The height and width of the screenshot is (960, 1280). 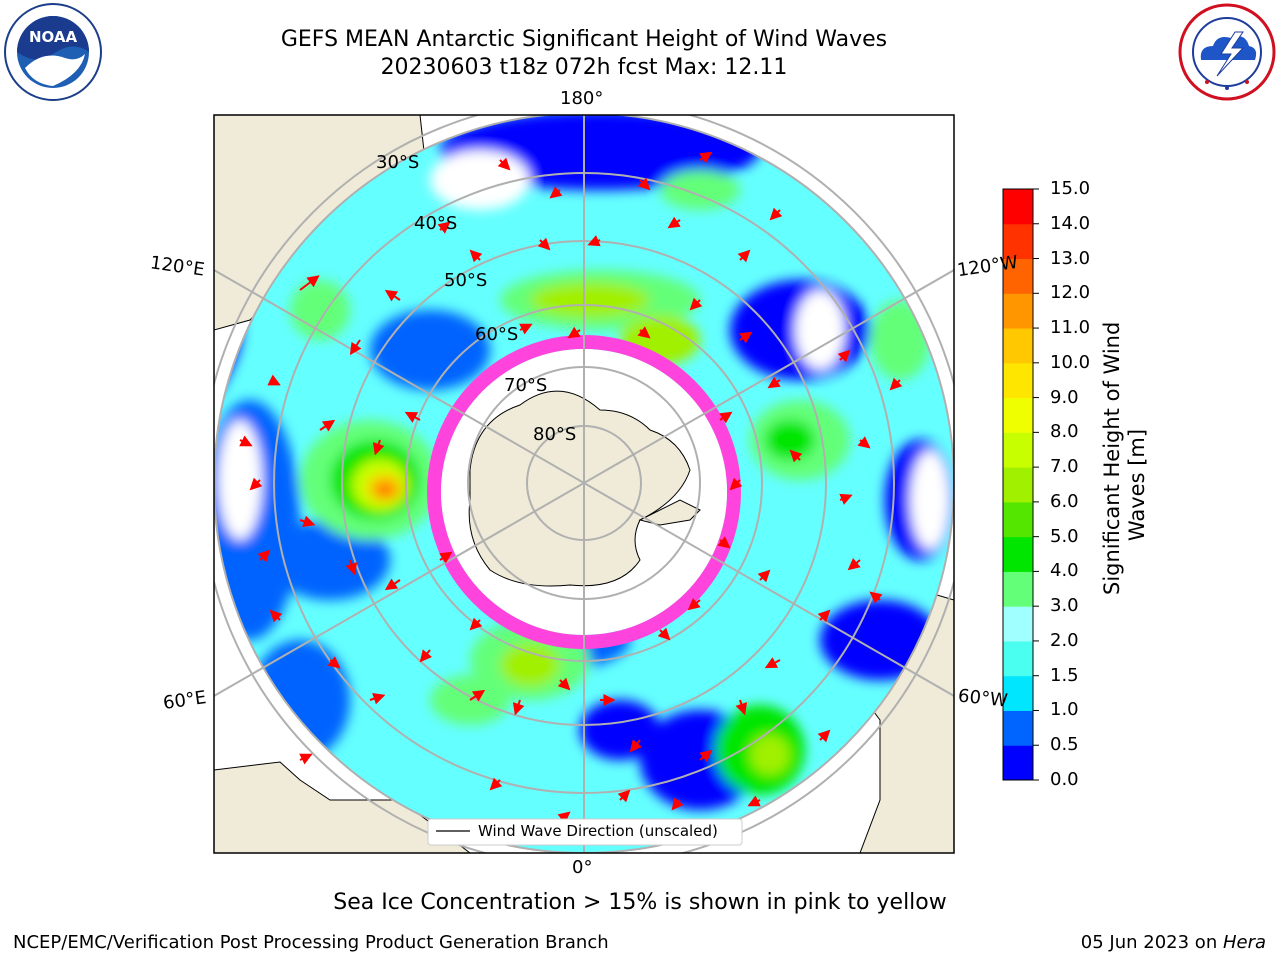 I want to click on noaa-logo-text: NOAA, so click(x=53, y=37).